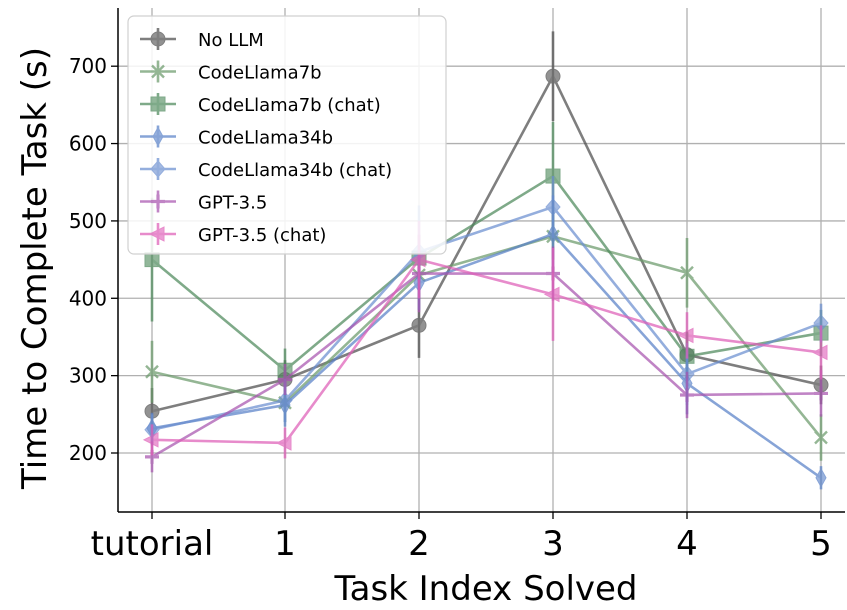  I want to click on legend-label: GPT-3.5 (chat), so click(262, 235).